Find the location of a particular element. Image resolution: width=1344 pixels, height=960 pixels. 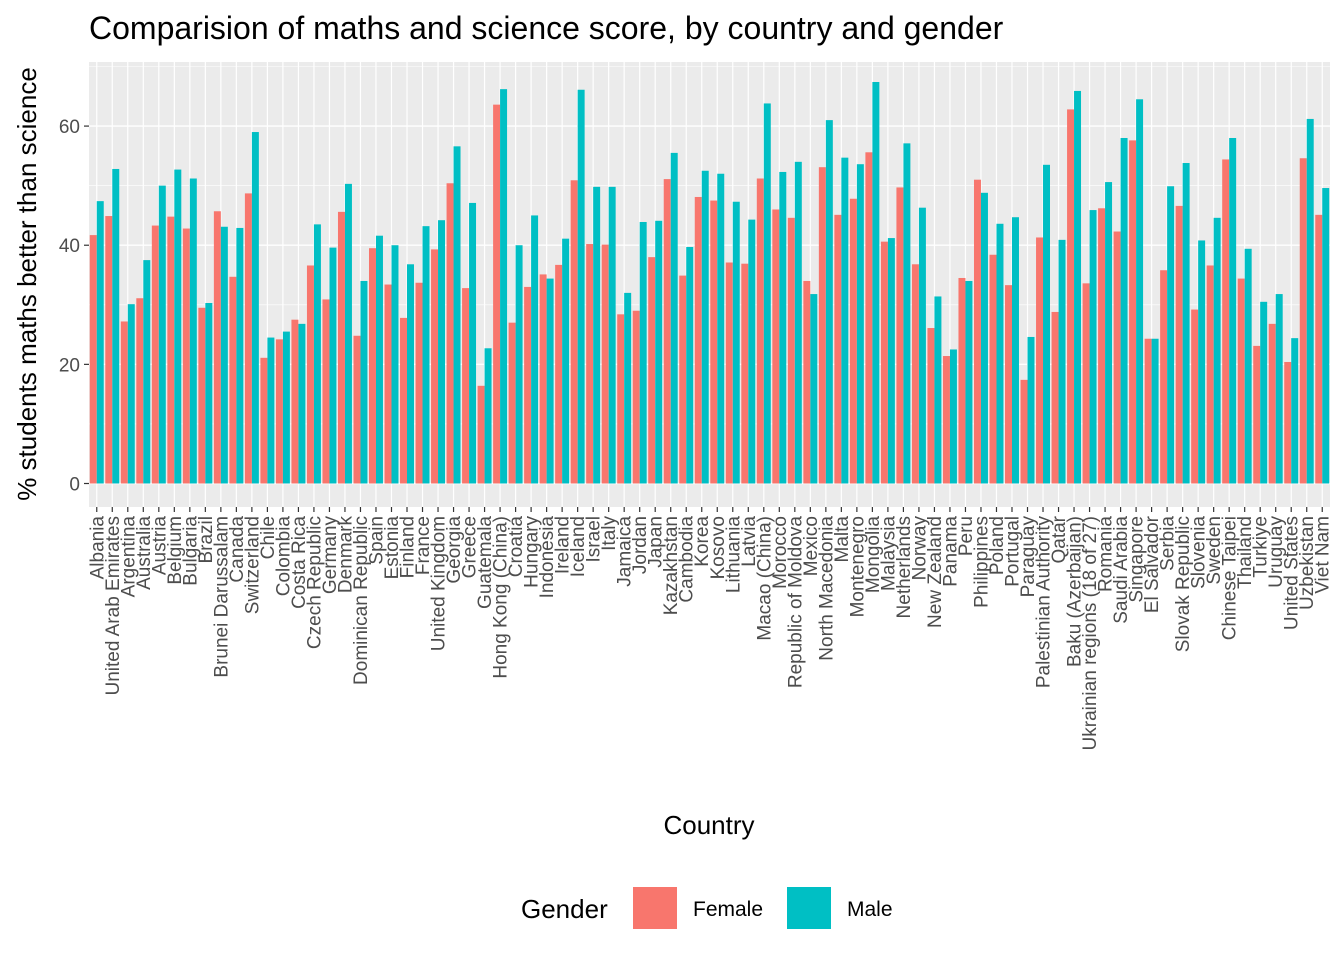

x-tick-label: Brunei Darussalam is located at coordinates (221, 597).